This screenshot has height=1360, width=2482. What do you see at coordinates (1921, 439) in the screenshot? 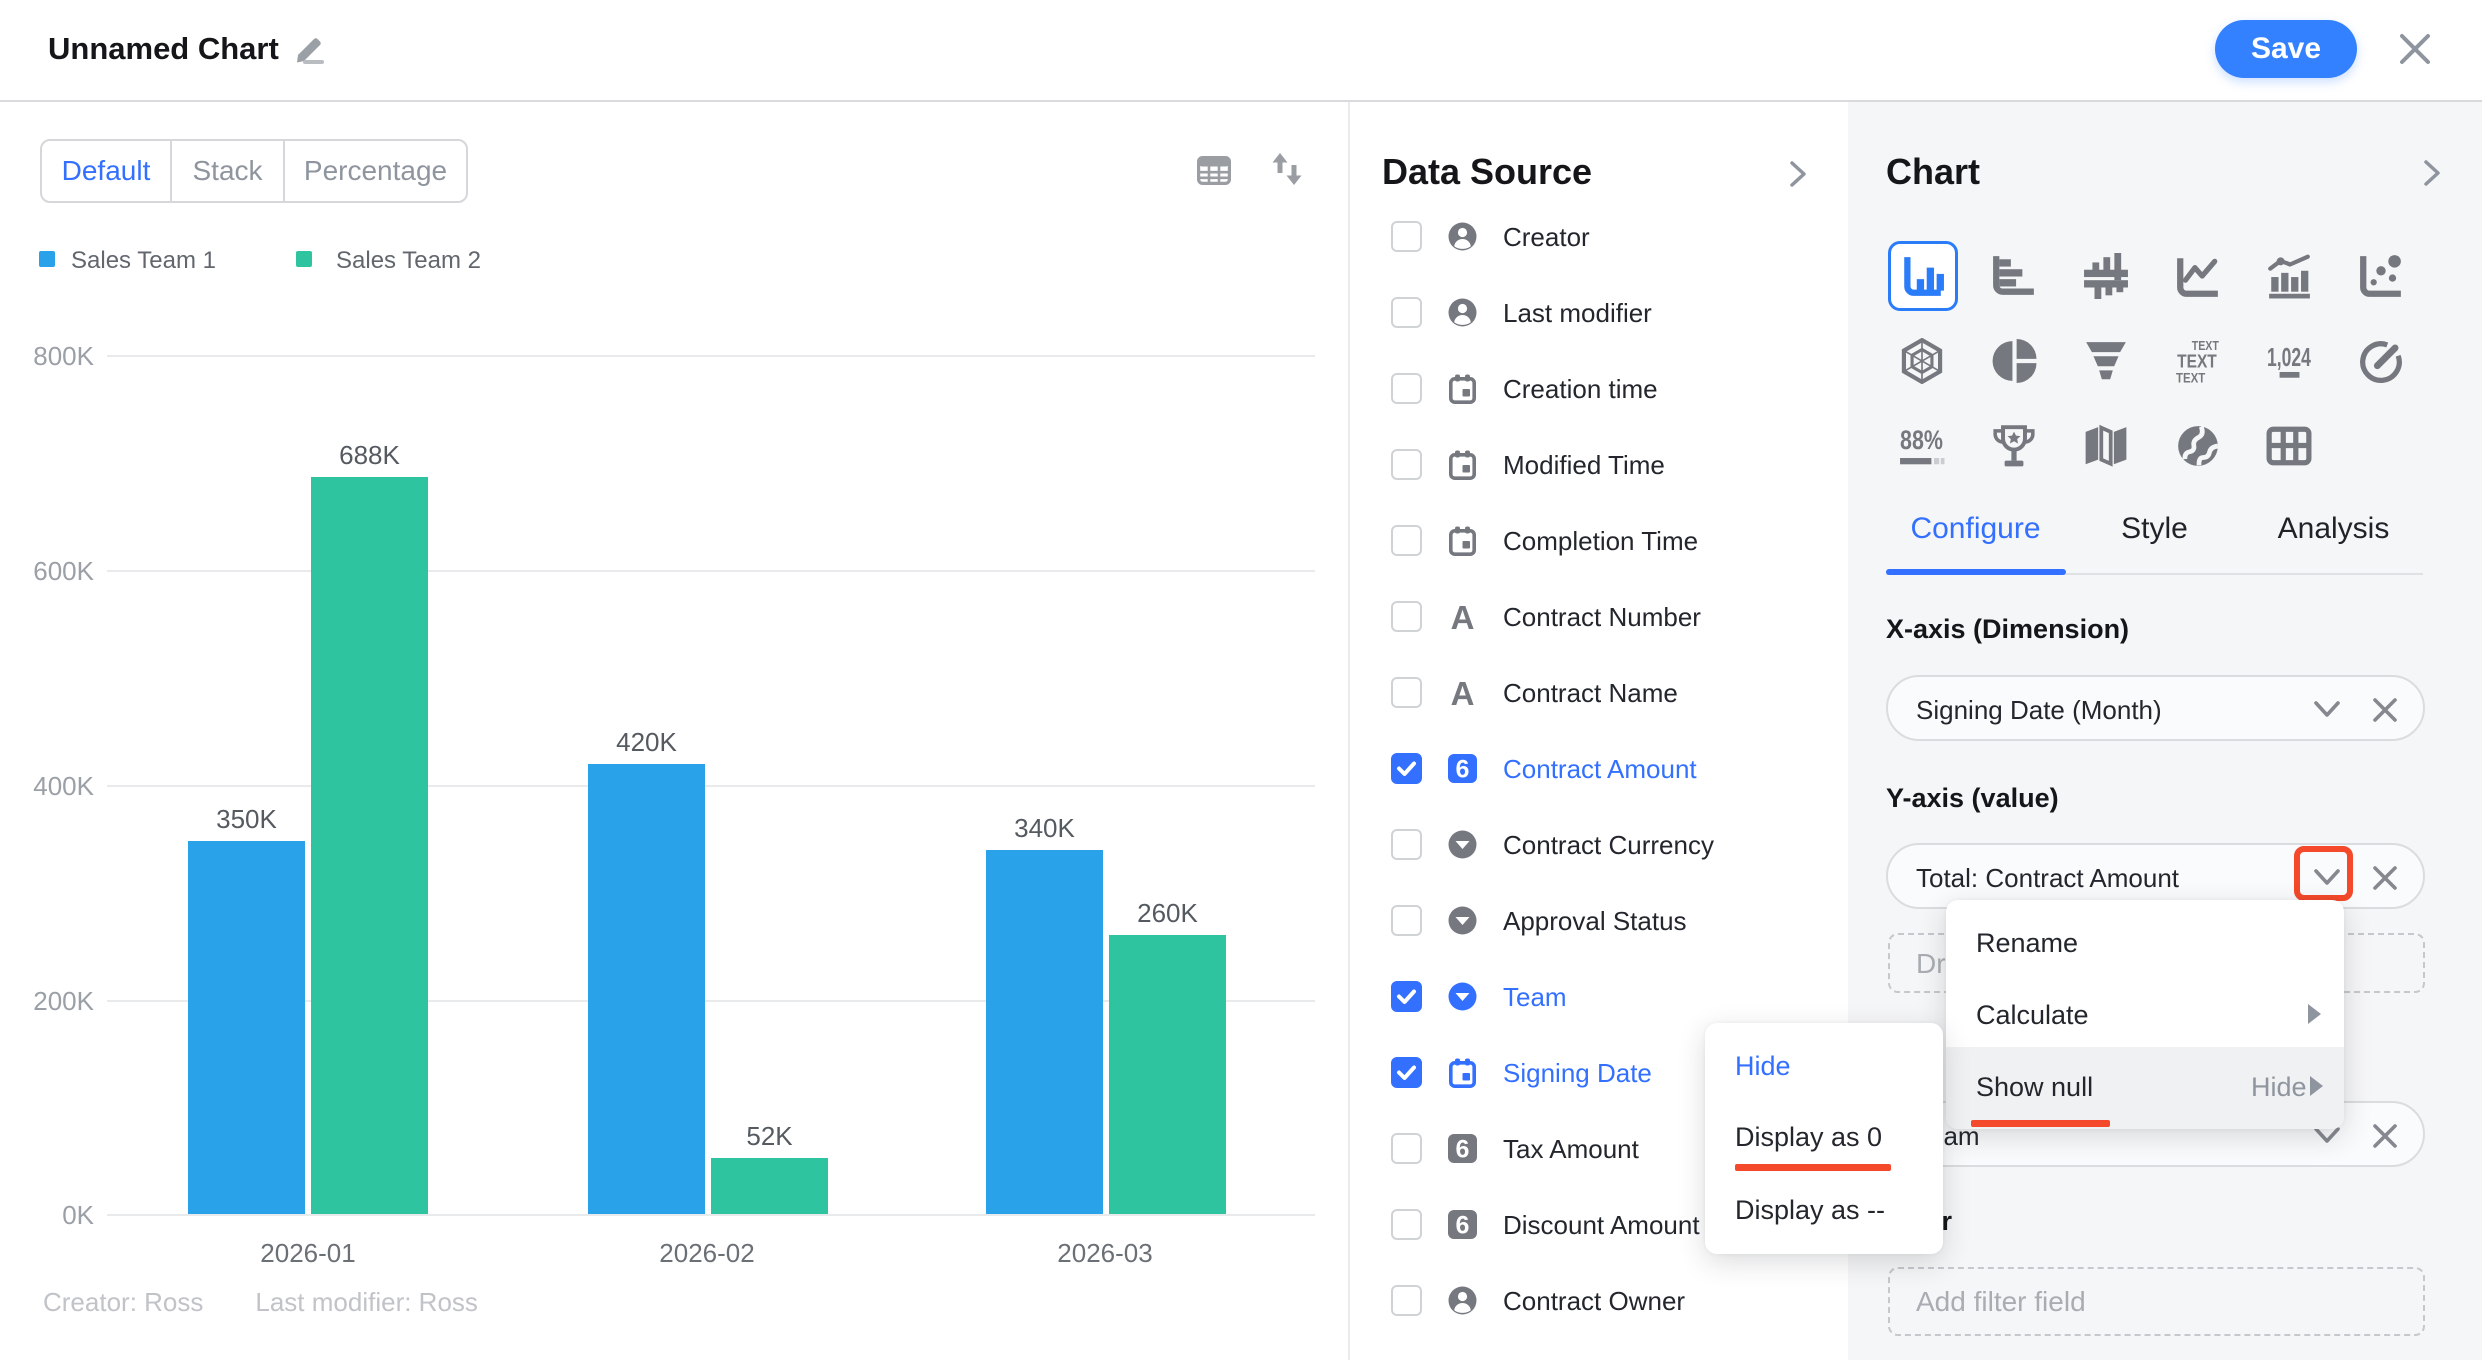
I see `svg-text: 88%` at bounding box center [1921, 439].